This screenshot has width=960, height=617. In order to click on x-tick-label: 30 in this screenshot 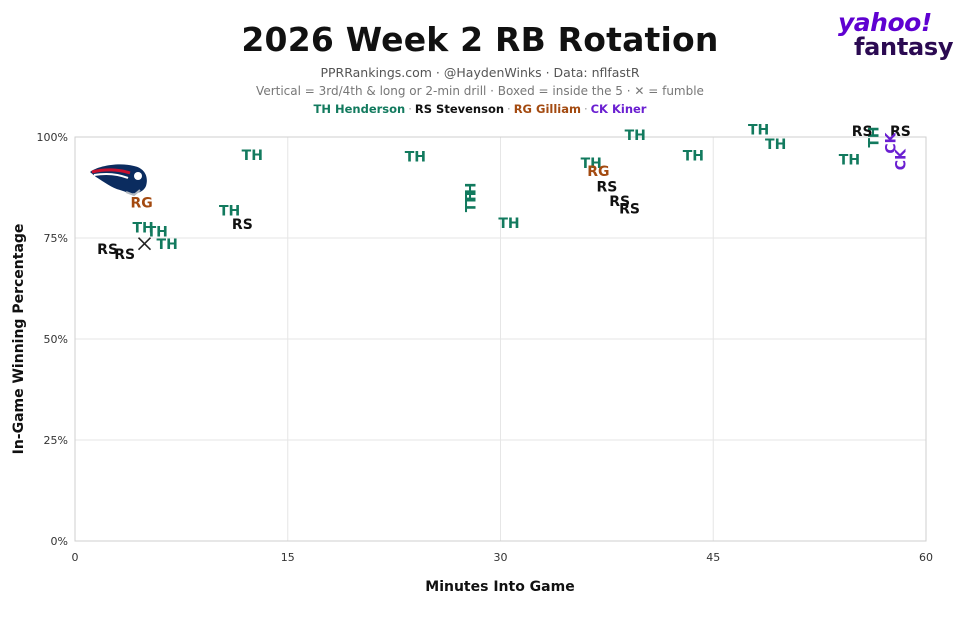, I will do `click(501, 557)`.